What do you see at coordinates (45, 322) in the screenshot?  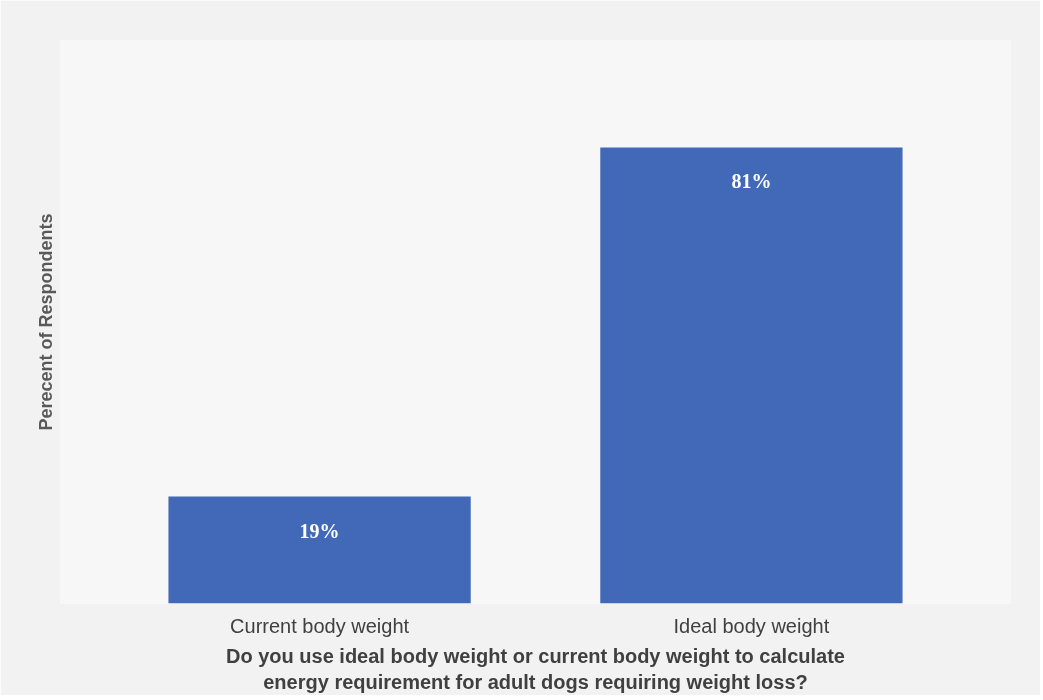 I see `y-axis-title: Perecent of Respondents` at bounding box center [45, 322].